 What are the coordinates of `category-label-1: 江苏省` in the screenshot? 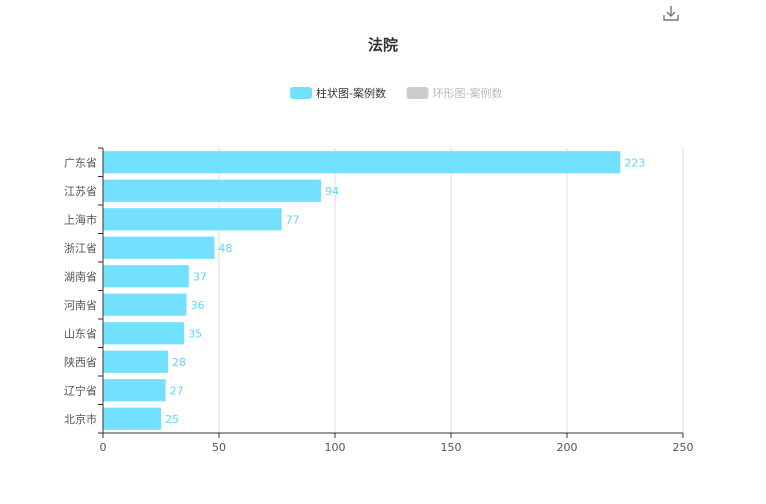 It's located at (80, 191).